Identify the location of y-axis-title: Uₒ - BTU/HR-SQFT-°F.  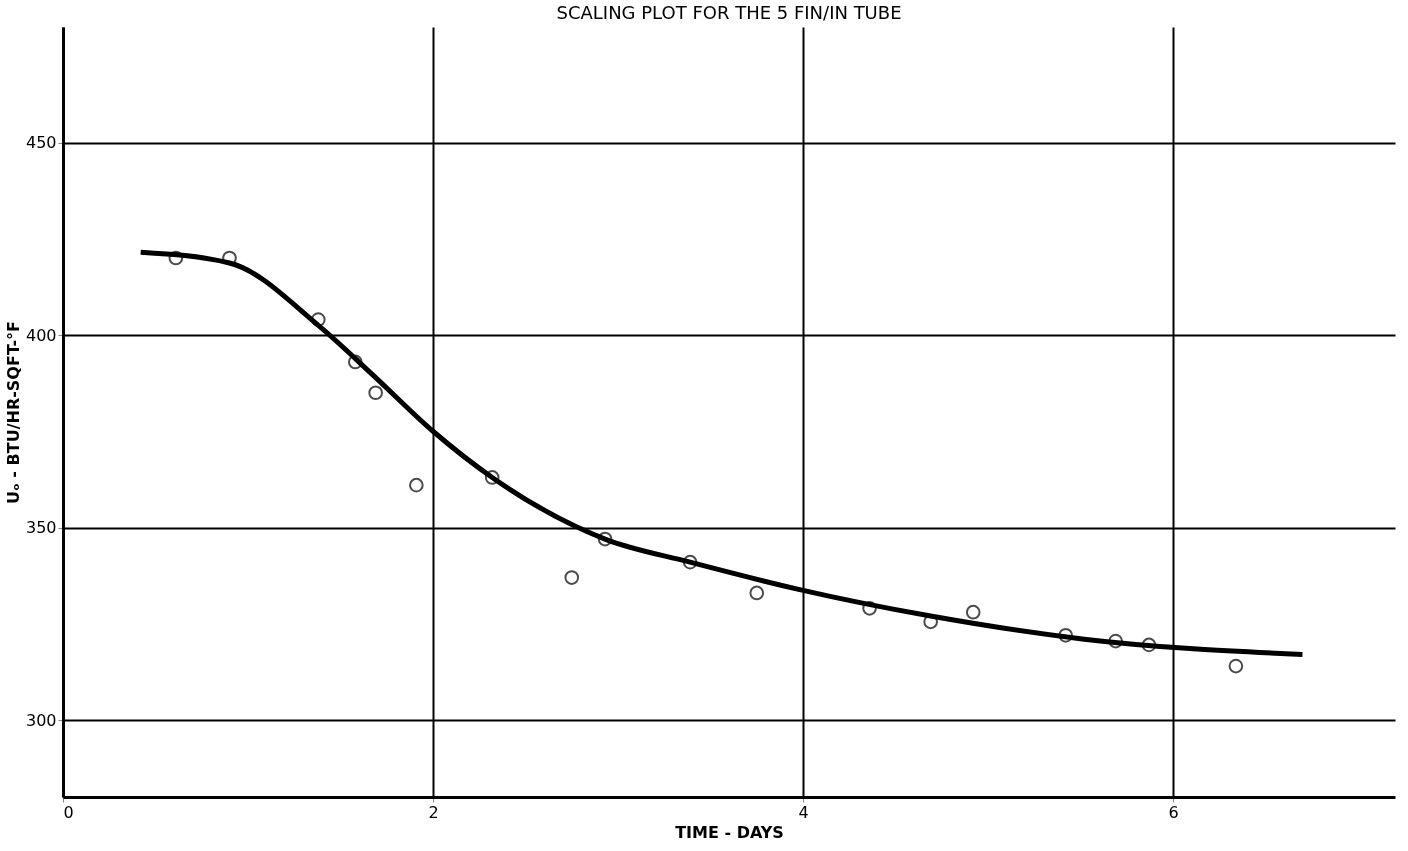
(13, 412).